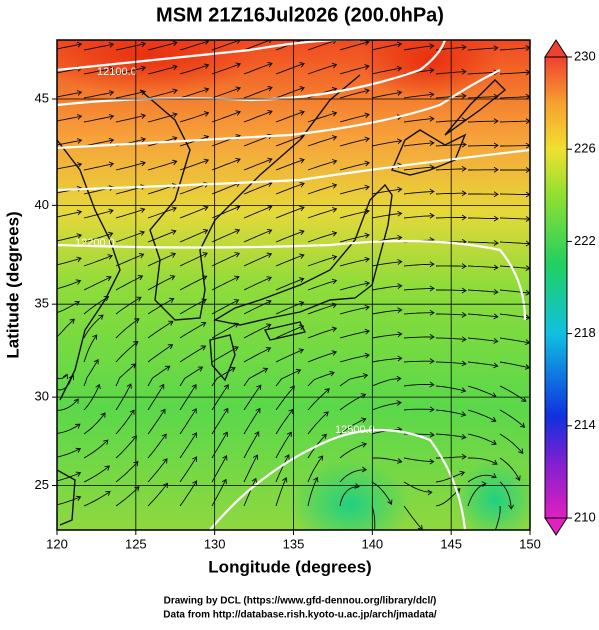  What do you see at coordinates (136, 543) in the screenshot?
I see `x-tick-label: 125` at bounding box center [136, 543].